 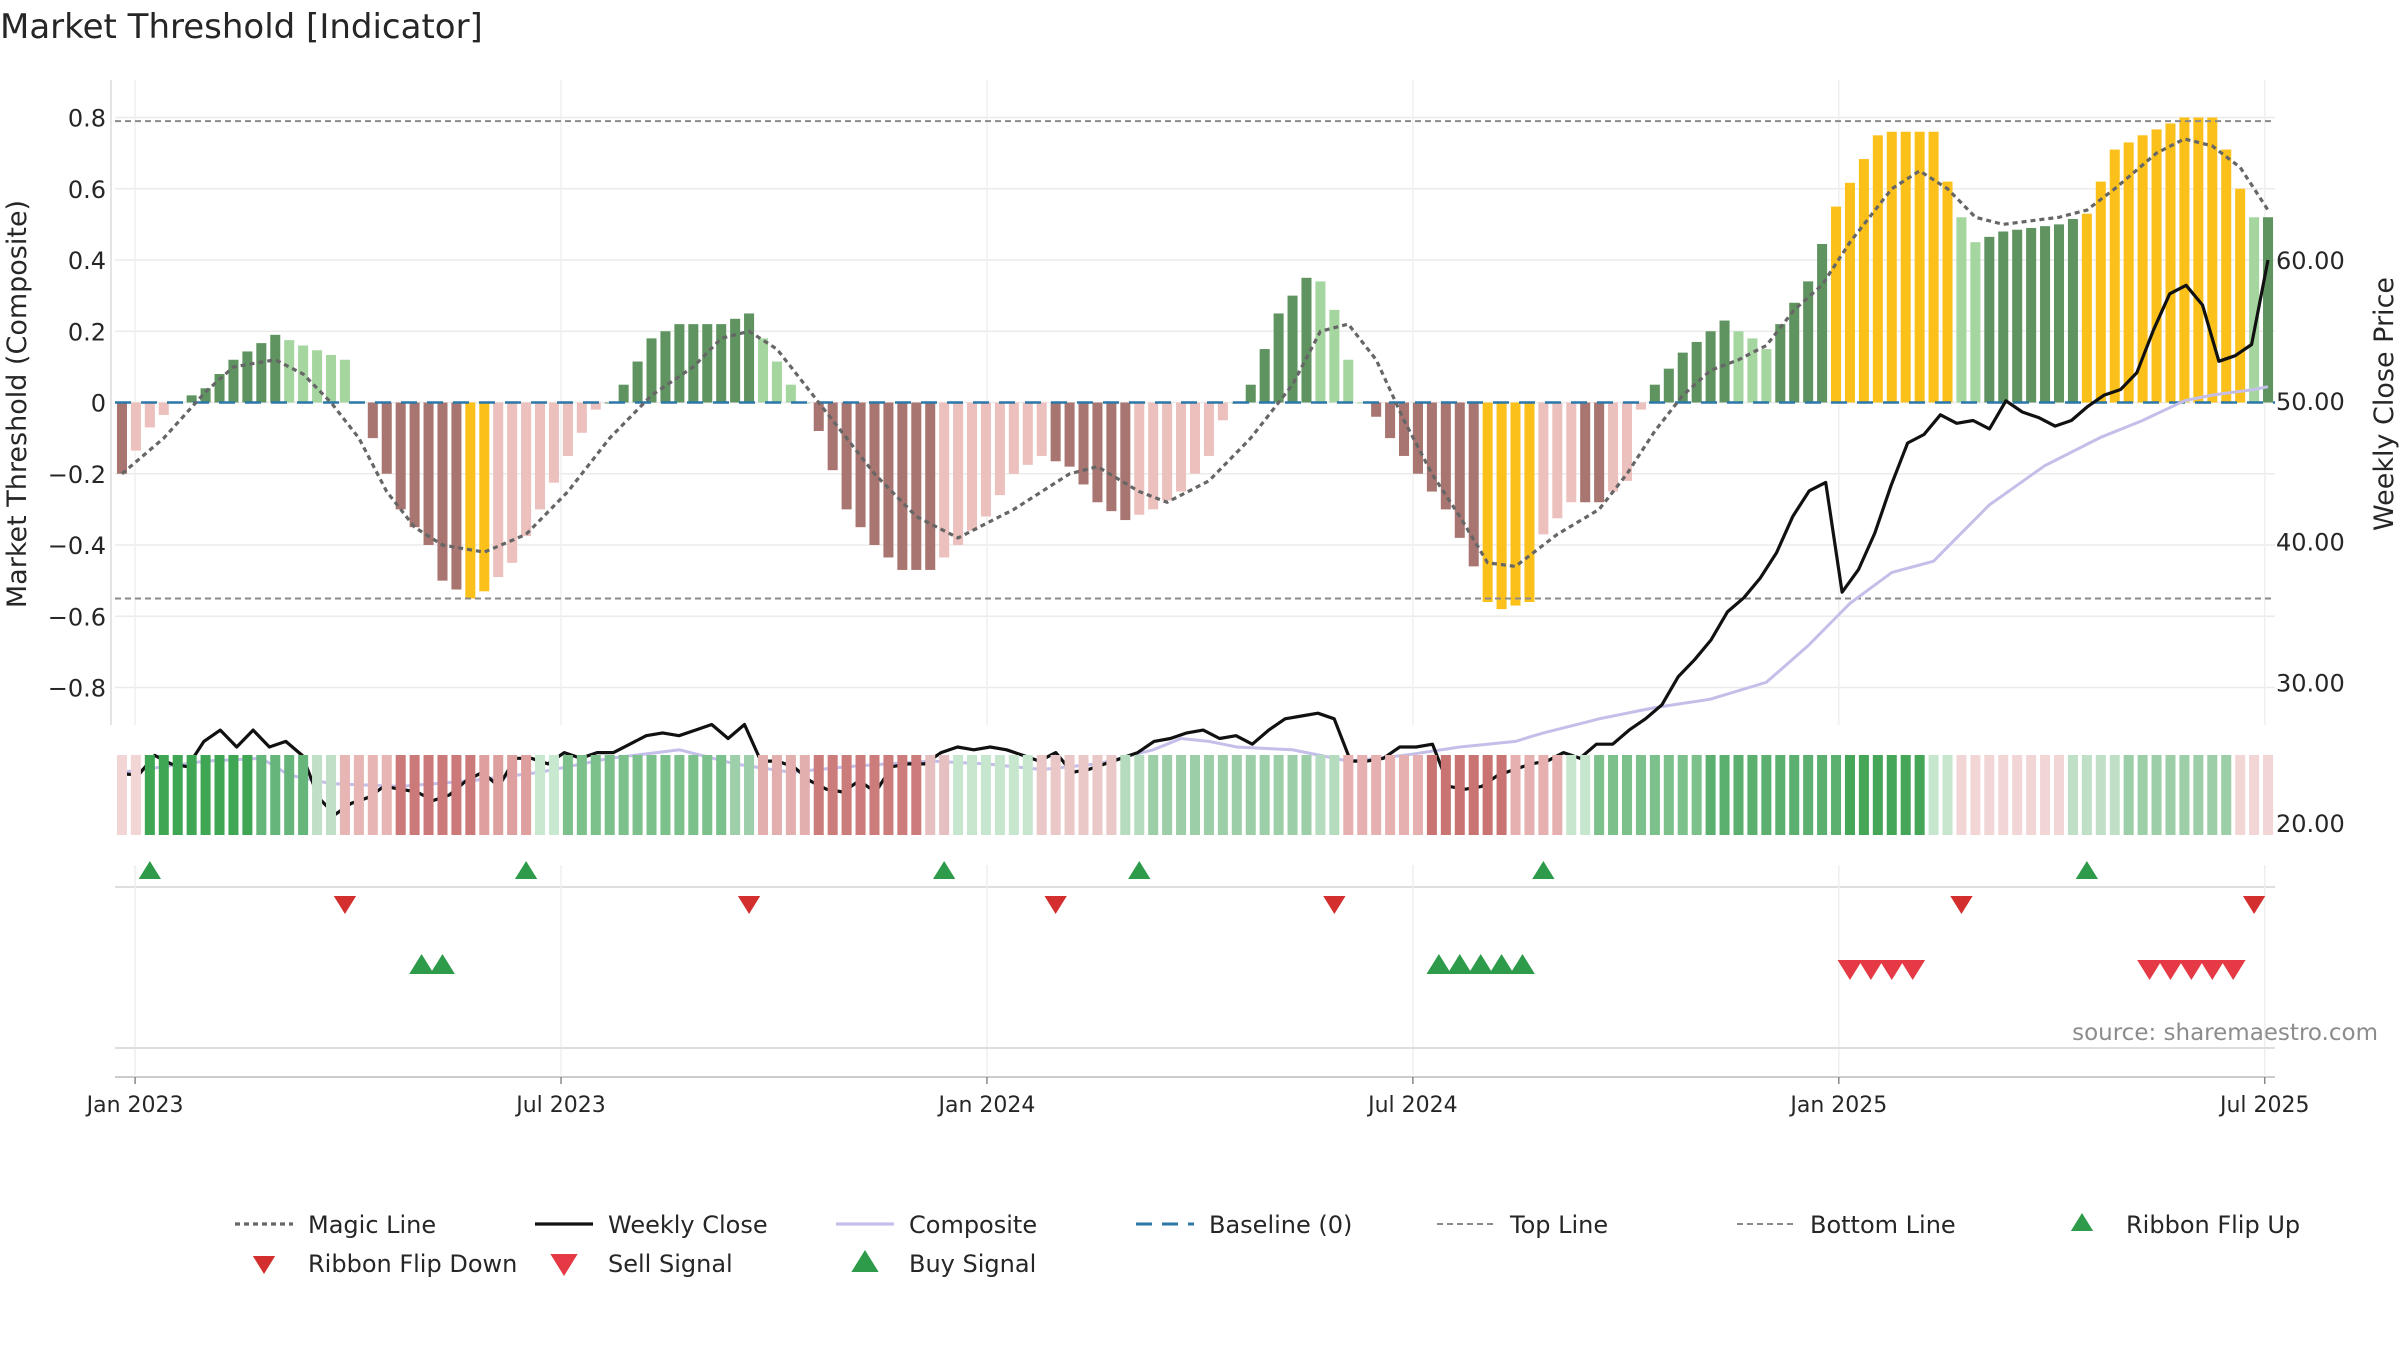 What do you see at coordinates (1846, 1225) in the screenshot?
I see `legend-item: Bottom Line` at bounding box center [1846, 1225].